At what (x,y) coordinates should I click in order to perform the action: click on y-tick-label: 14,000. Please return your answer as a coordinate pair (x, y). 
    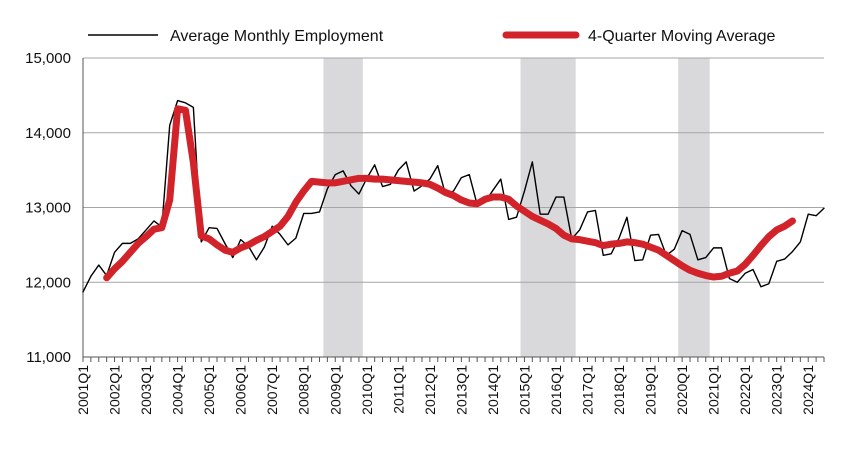
    Looking at the image, I should click on (48, 133).